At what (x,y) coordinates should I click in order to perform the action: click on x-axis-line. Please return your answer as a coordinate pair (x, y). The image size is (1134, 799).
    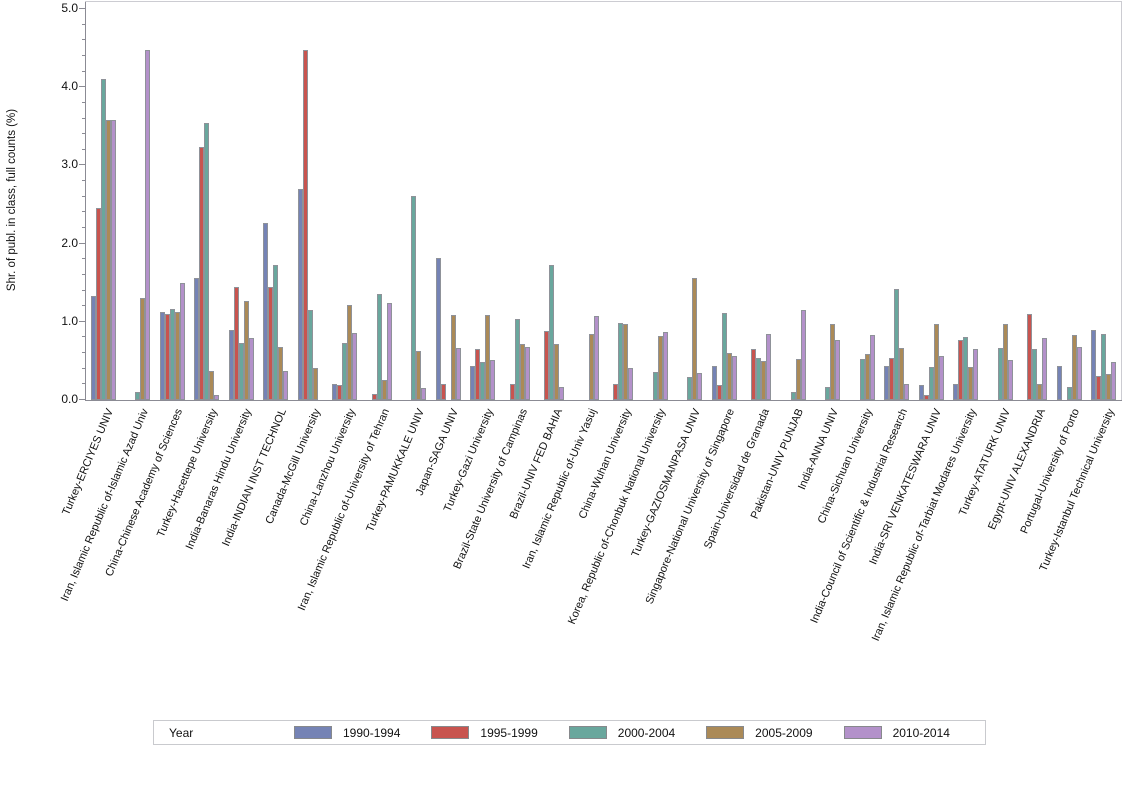
    Looking at the image, I should click on (603, 400).